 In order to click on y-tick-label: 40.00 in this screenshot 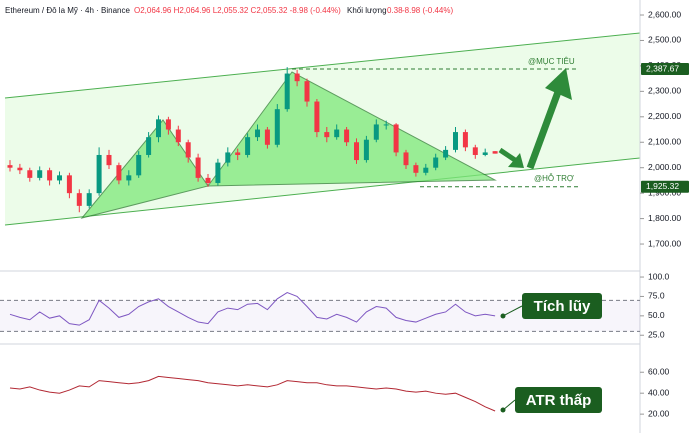, I will do `click(659, 392)`.